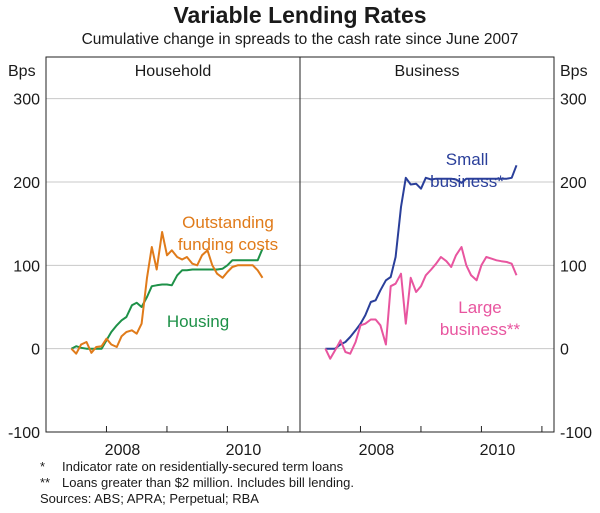  What do you see at coordinates (574, 71) in the screenshot?
I see `y-unit-right: Bps` at bounding box center [574, 71].